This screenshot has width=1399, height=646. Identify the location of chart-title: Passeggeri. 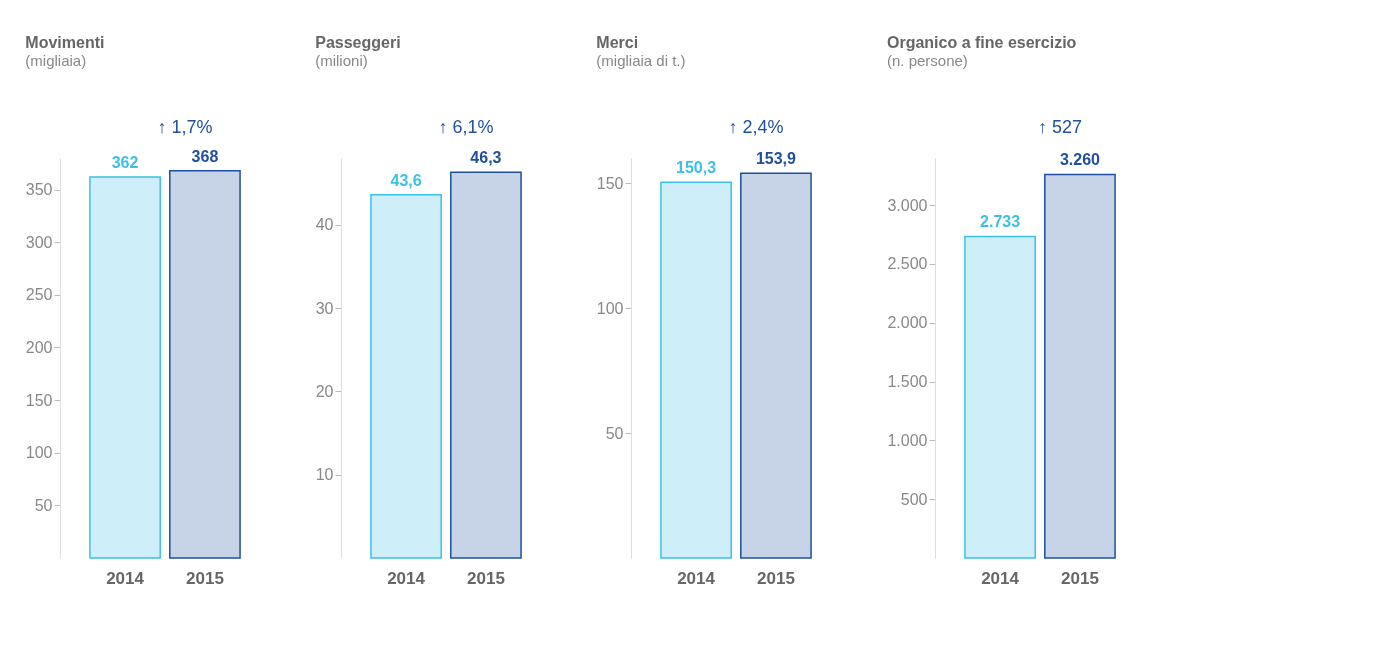
(358, 42).